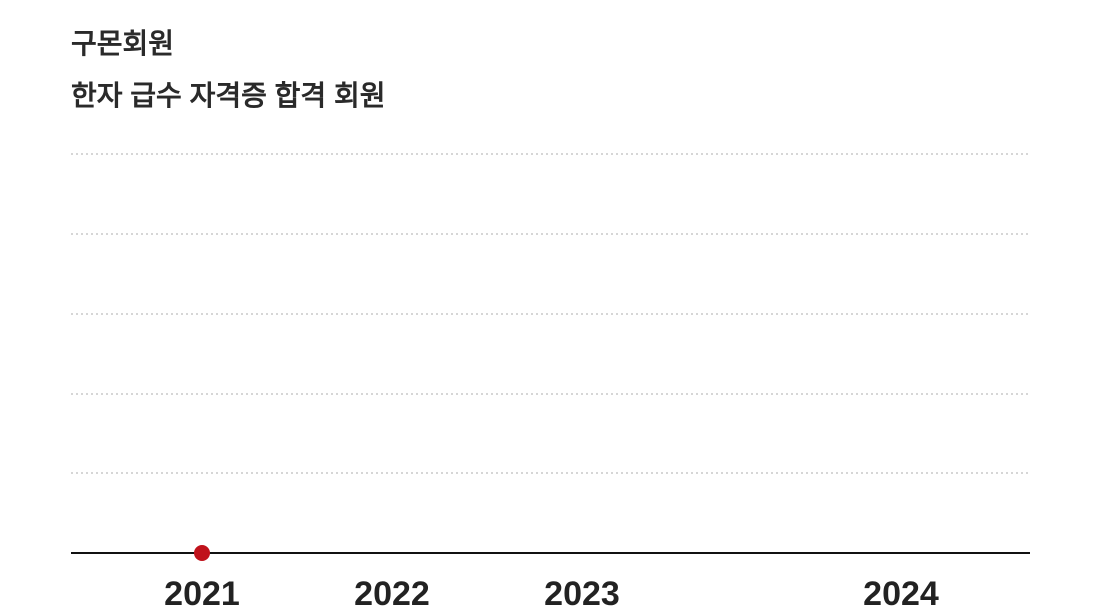  What do you see at coordinates (123, 43) in the screenshot?
I see `chart-title: 구몬회원` at bounding box center [123, 43].